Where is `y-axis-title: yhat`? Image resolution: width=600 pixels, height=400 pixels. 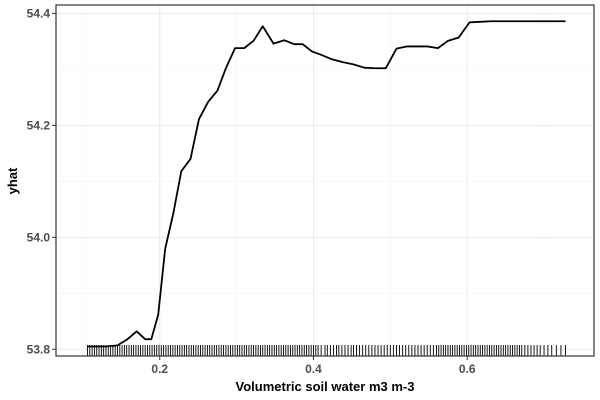 y-axis-title: yhat is located at coordinates (12, 180).